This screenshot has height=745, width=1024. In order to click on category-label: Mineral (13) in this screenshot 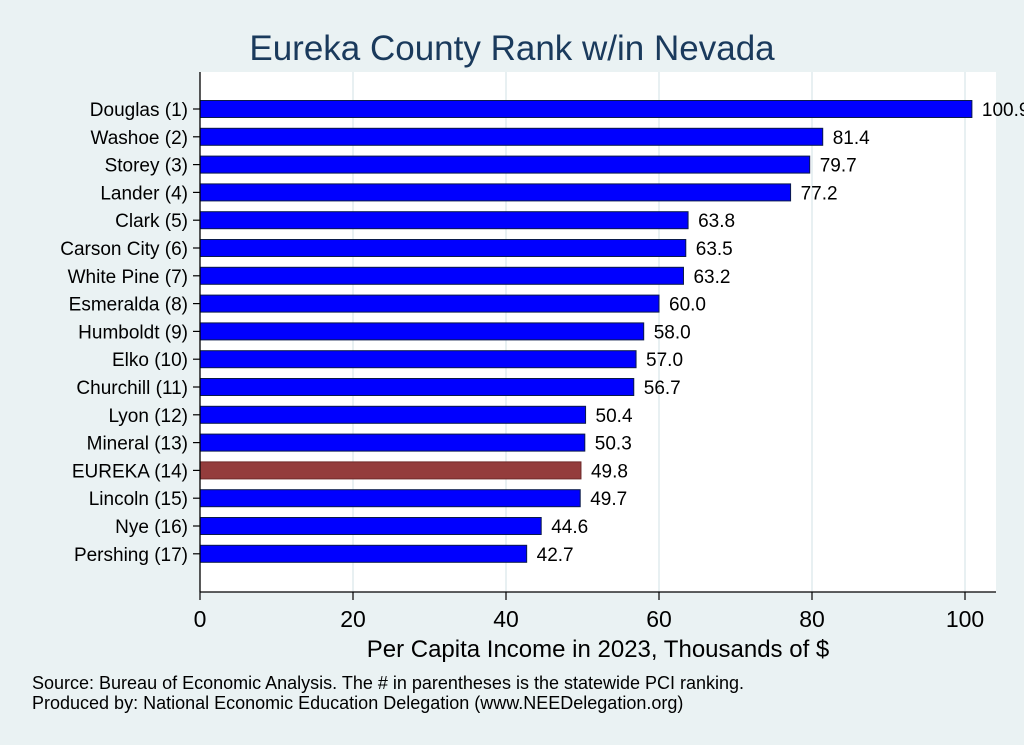, I will do `click(137, 444)`.